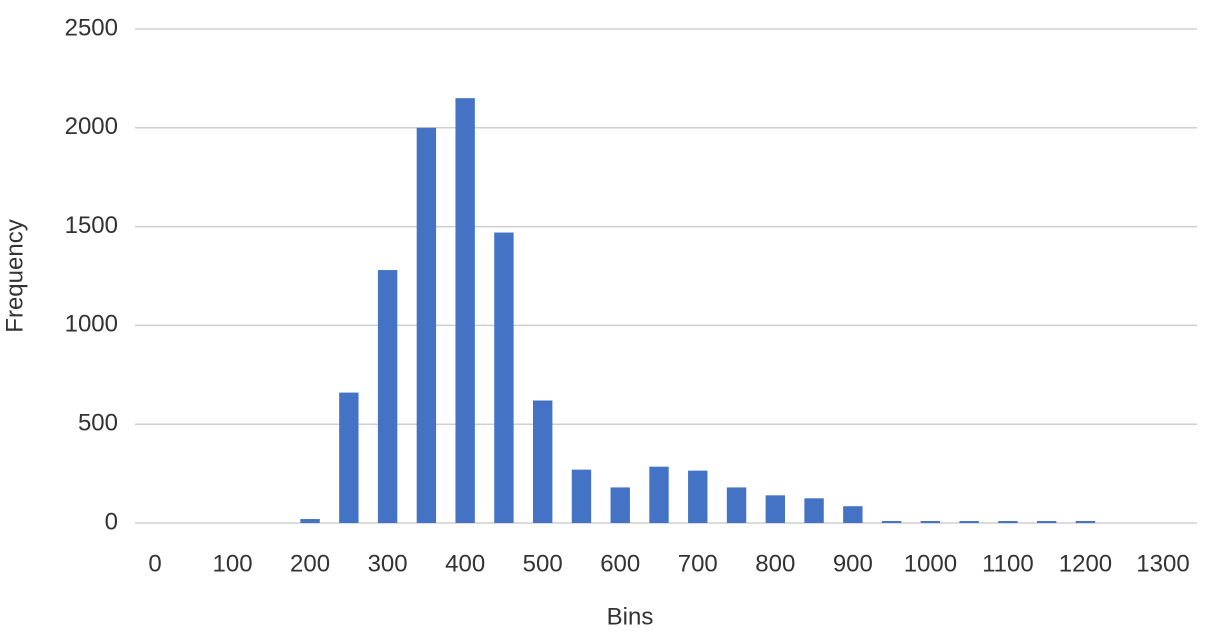 The height and width of the screenshot is (639, 1208). What do you see at coordinates (111, 521) in the screenshot?
I see `y-tick-label: 0` at bounding box center [111, 521].